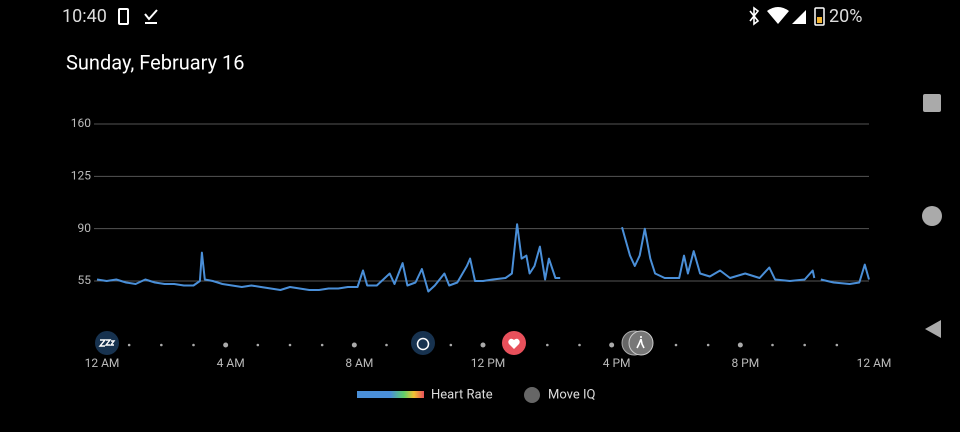 This screenshot has width=960, height=432. I want to click on battery-icon, so click(819, 16).